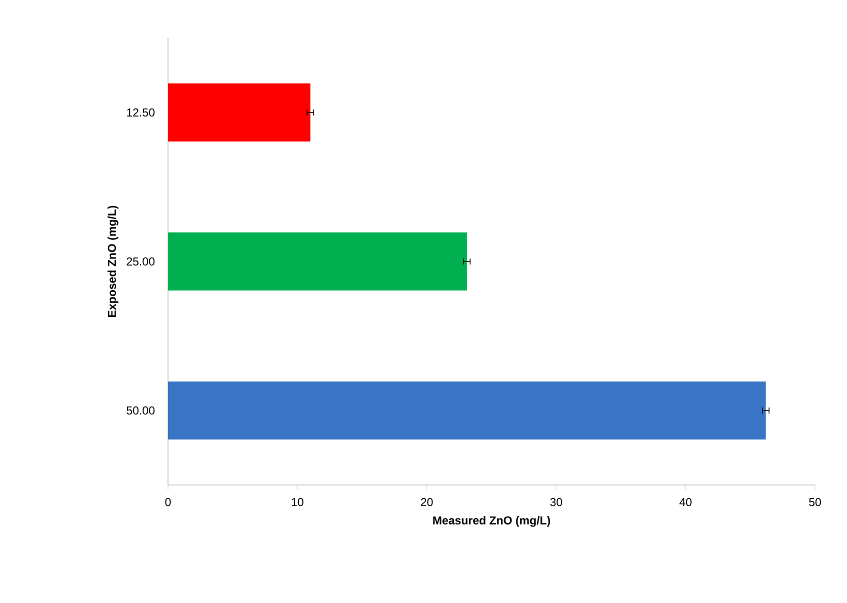 The width and height of the screenshot is (847, 603). I want to click on y-axis-title: Exposed ZnO (mg/L), so click(113, 261).